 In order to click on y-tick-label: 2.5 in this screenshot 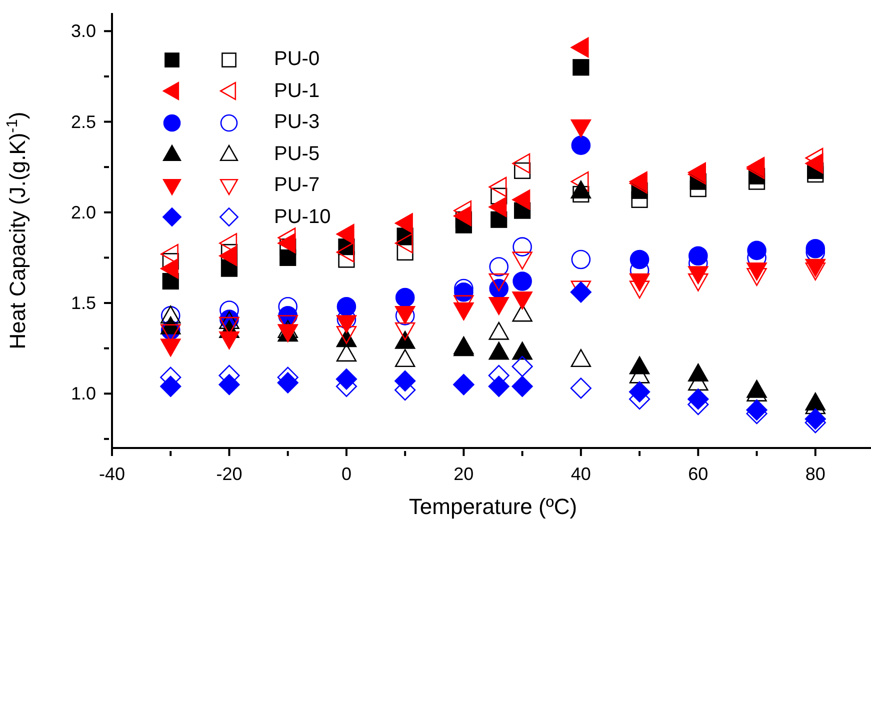, I will do `click(83, 122)`.